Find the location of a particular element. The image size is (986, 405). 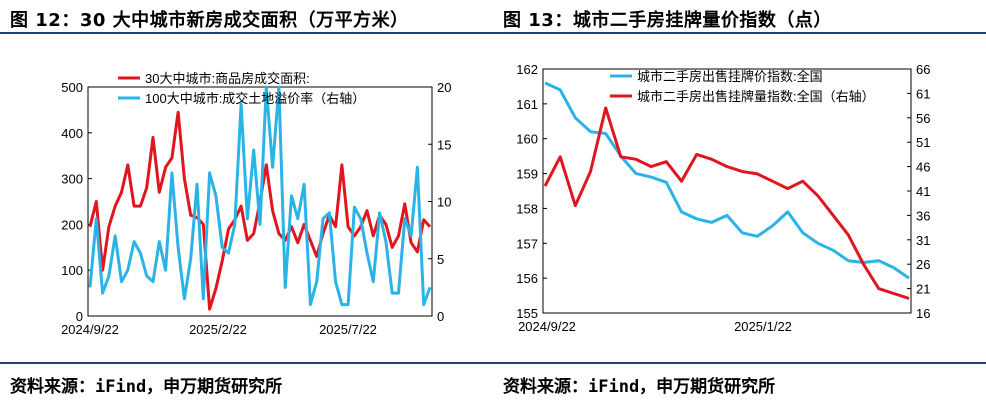

left-bottom-rule is located at coordinates (246, 363).